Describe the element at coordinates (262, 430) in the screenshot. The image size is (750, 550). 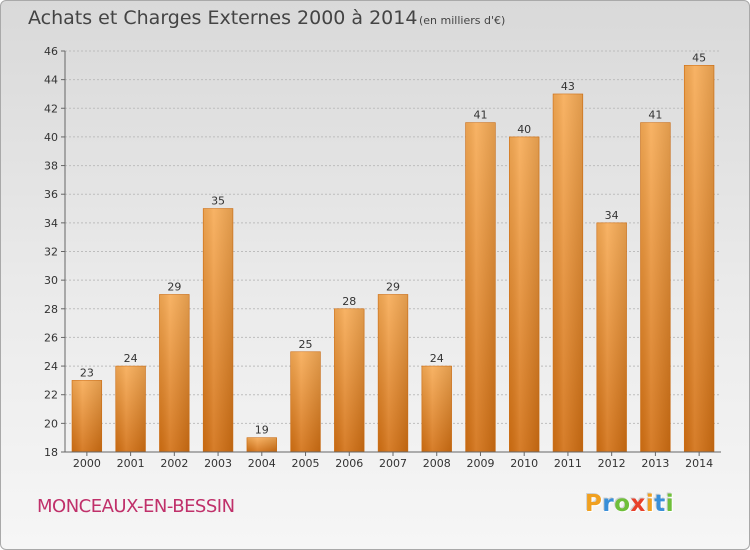
I see `bar-value-label: 19` at that location.